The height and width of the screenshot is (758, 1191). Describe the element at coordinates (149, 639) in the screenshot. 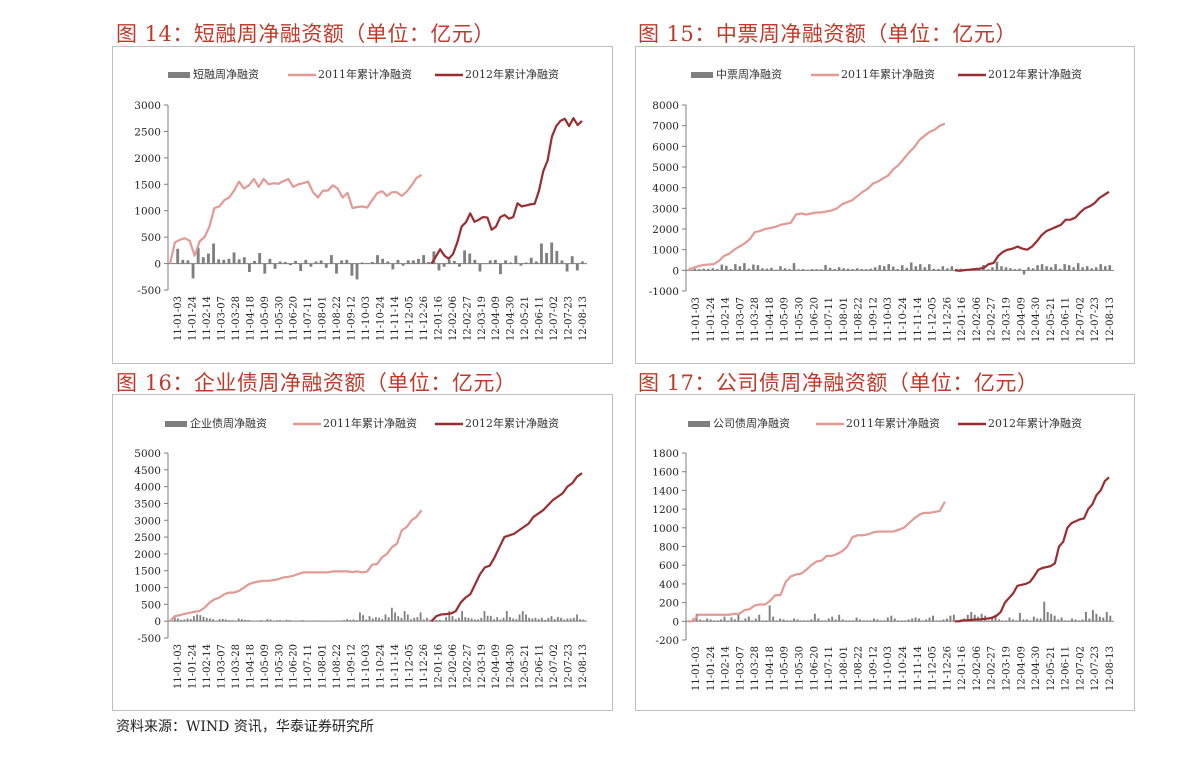

I see `y-tick-label: -500` at that location.